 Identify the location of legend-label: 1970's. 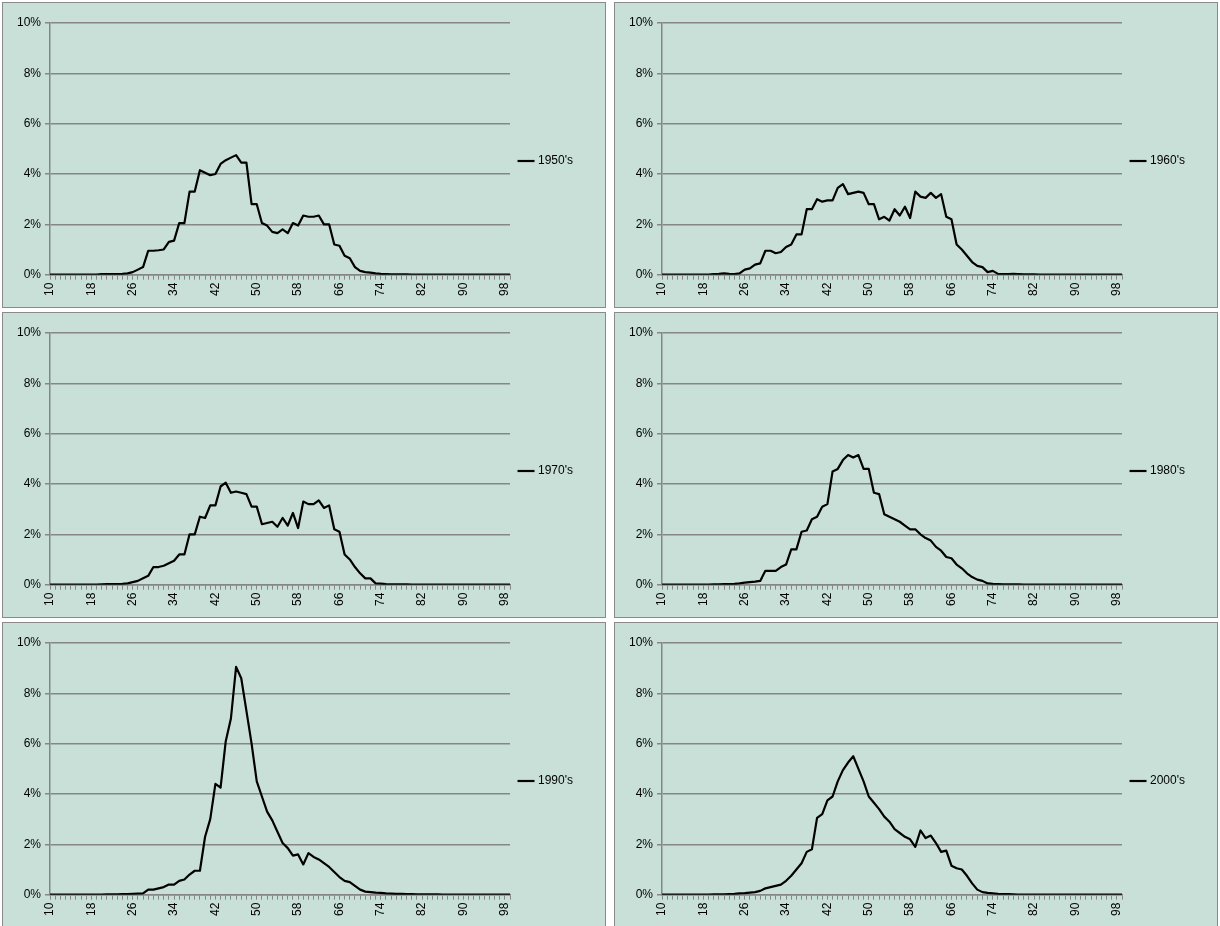
(556, 470).